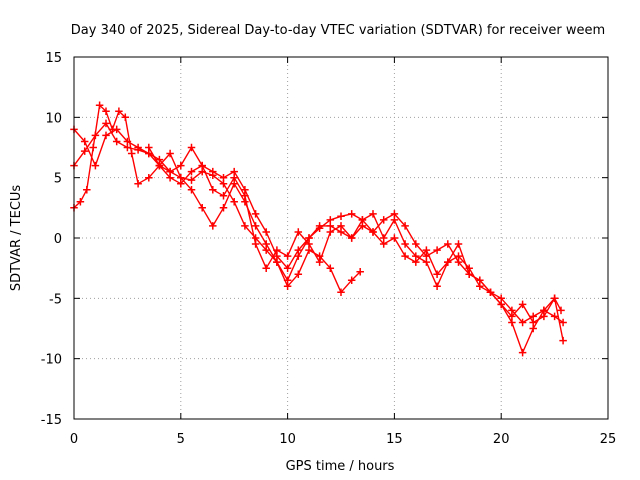 The width and height of the screenshot is (640, 480). Describe the element at coordinates (55, 299) in the screenshot. I see `y-tick-label: -5` at that location.